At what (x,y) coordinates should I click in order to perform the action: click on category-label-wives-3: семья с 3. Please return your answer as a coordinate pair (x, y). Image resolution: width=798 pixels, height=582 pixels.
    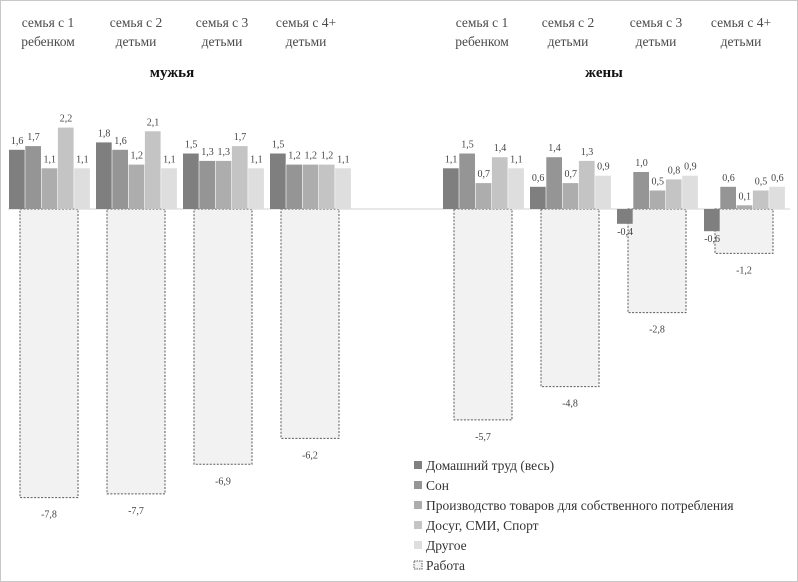
    Looking at the image, I should click on (656, 22).